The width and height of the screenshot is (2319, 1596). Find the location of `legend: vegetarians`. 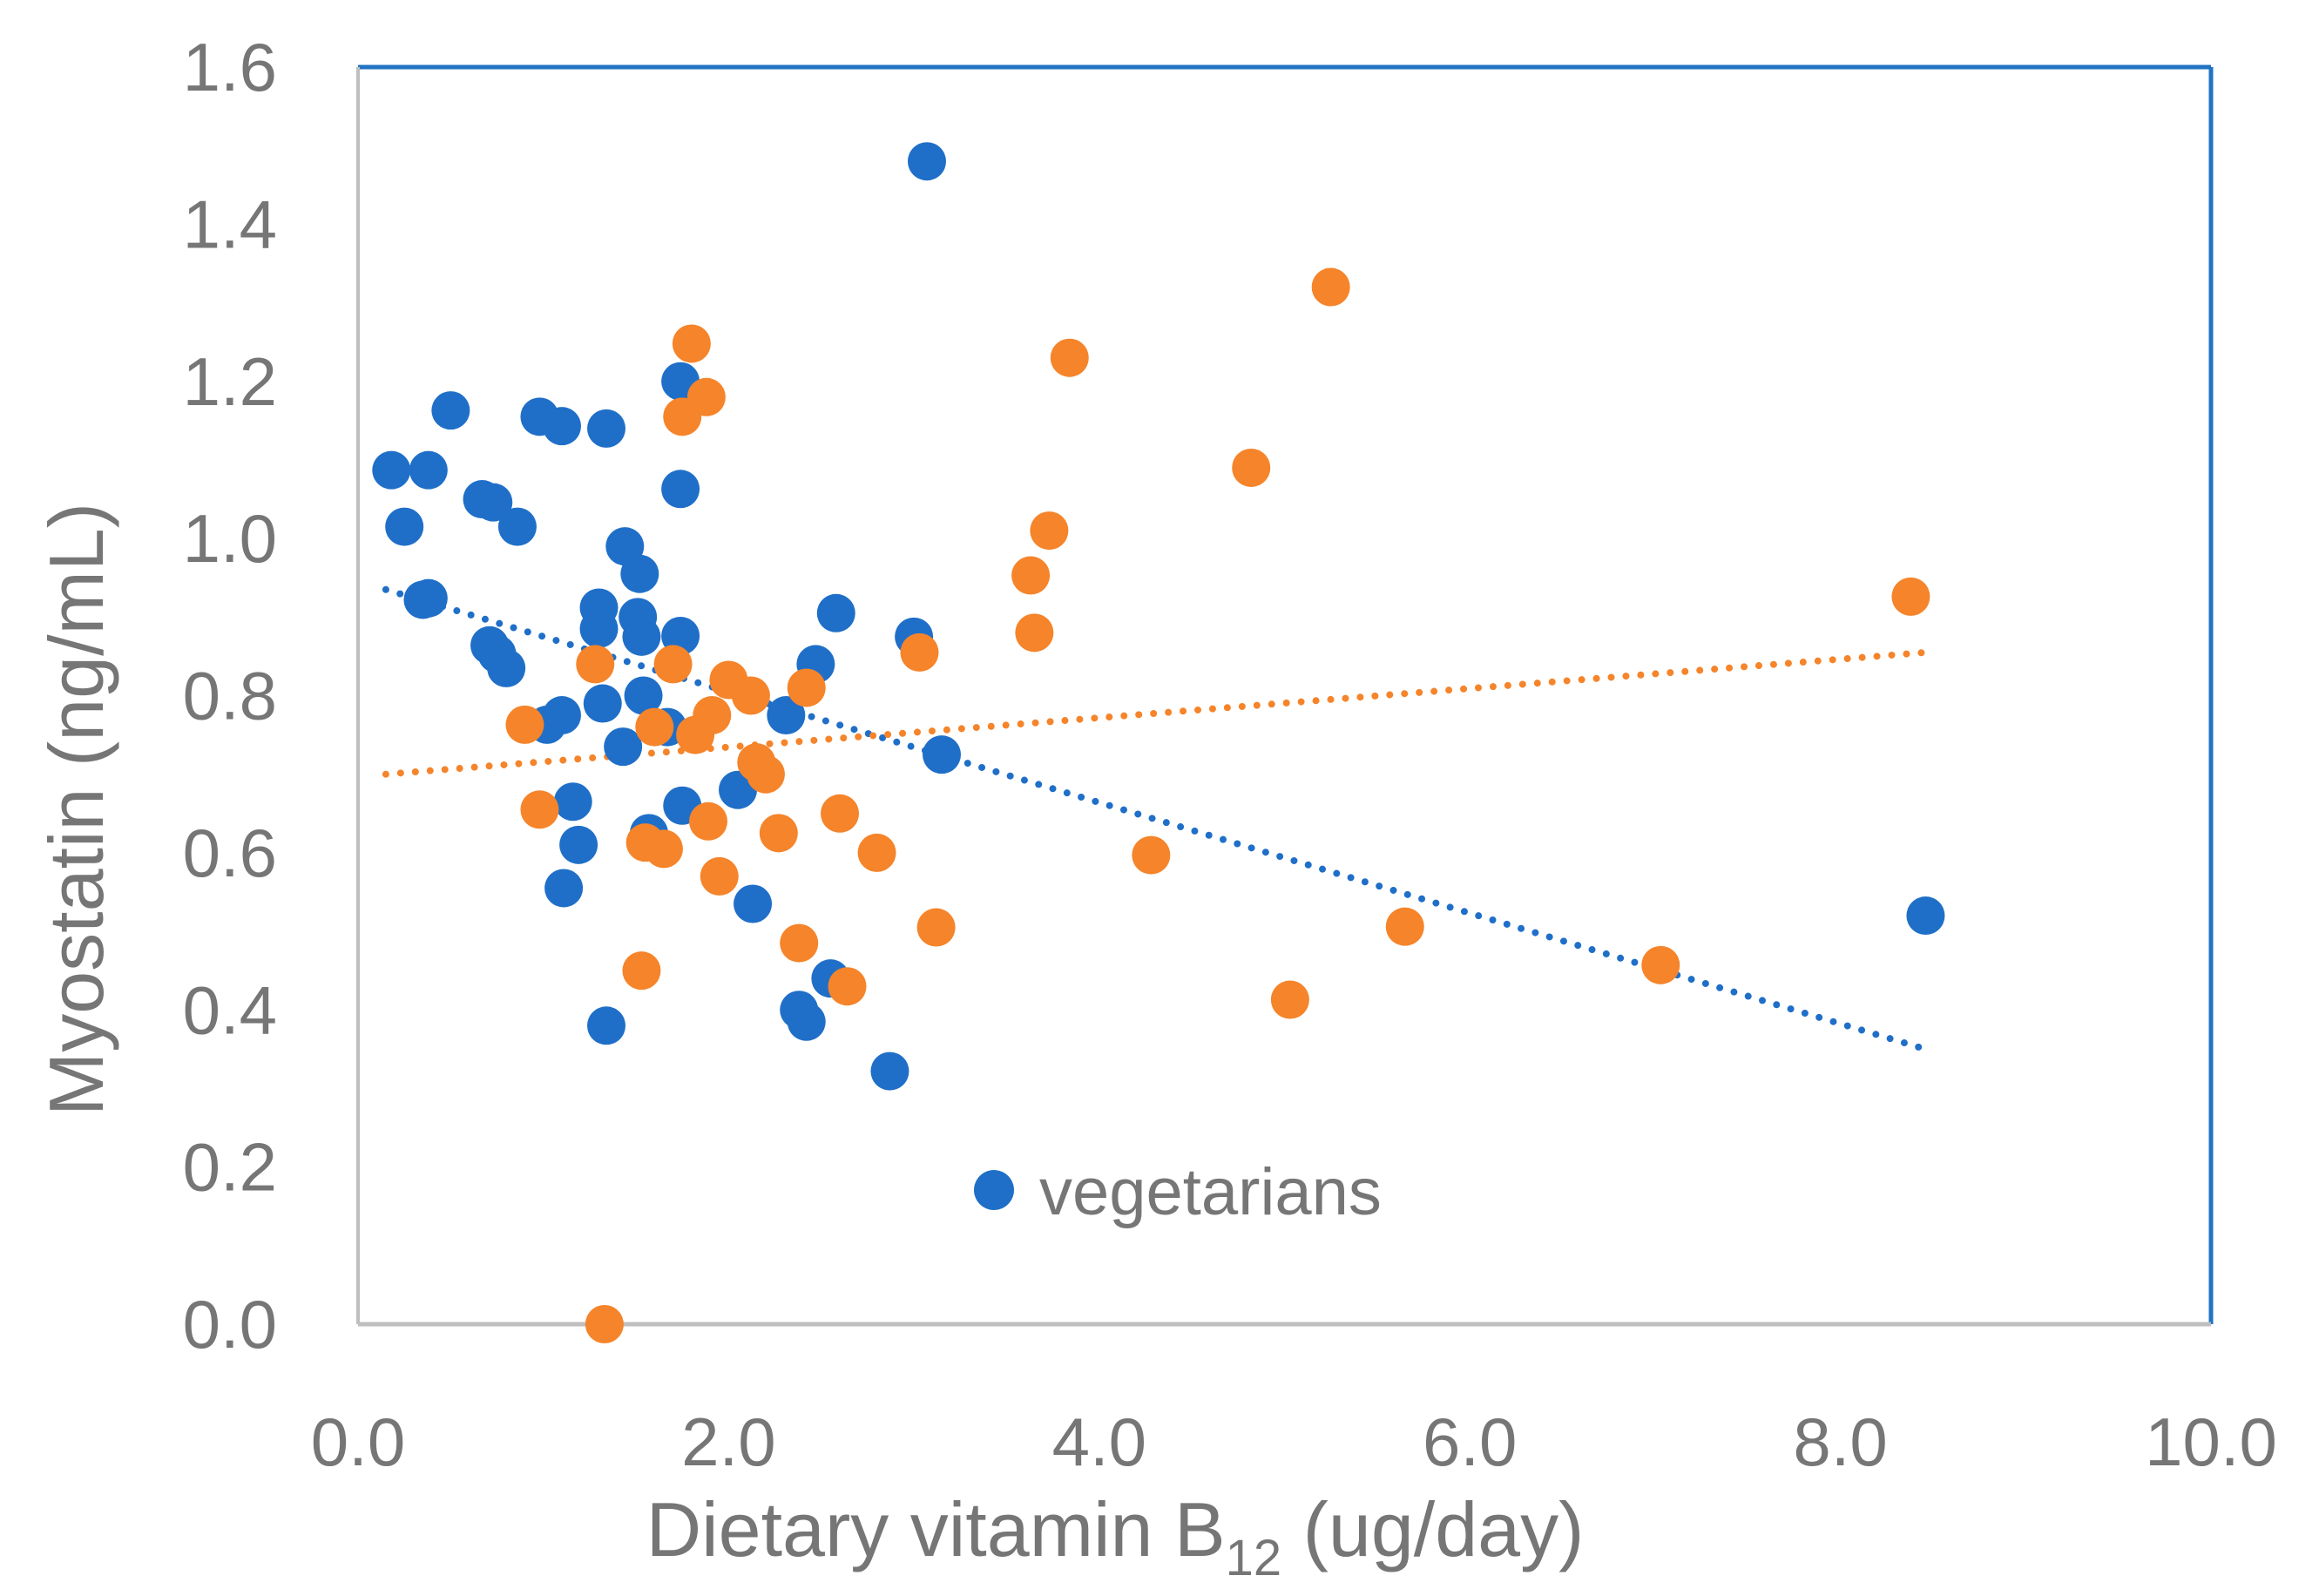

legend: vegetarians is located at coordinates (1178, 1192).